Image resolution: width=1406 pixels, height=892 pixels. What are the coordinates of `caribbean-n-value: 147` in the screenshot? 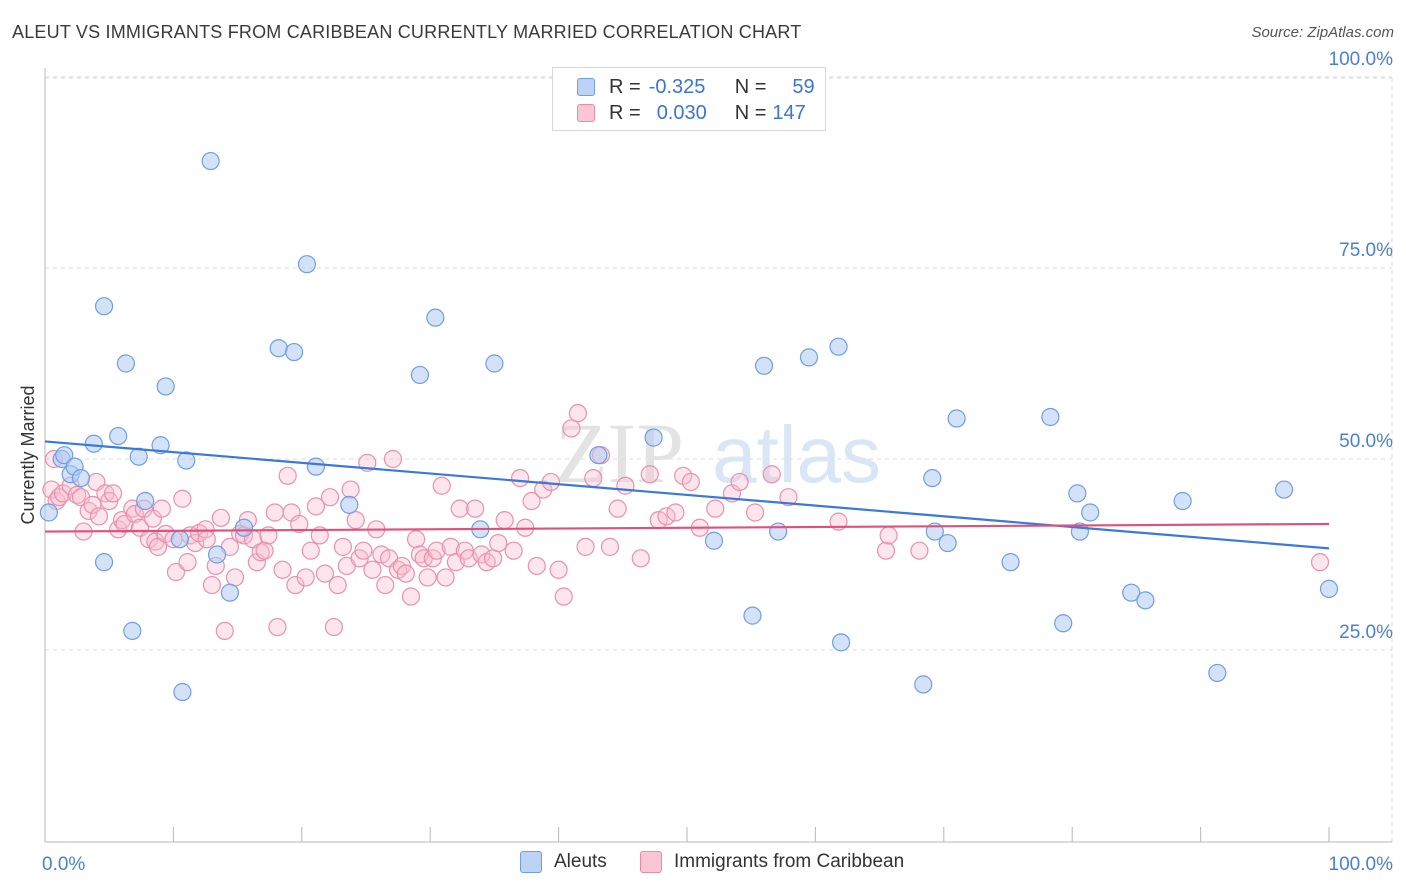 It's located at (789, 112).